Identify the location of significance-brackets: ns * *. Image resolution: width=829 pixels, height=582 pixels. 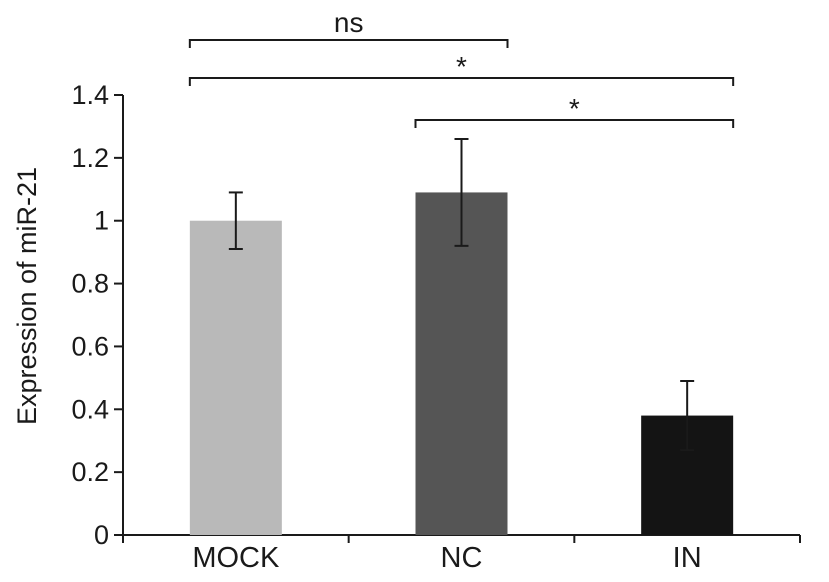
(461, 67).